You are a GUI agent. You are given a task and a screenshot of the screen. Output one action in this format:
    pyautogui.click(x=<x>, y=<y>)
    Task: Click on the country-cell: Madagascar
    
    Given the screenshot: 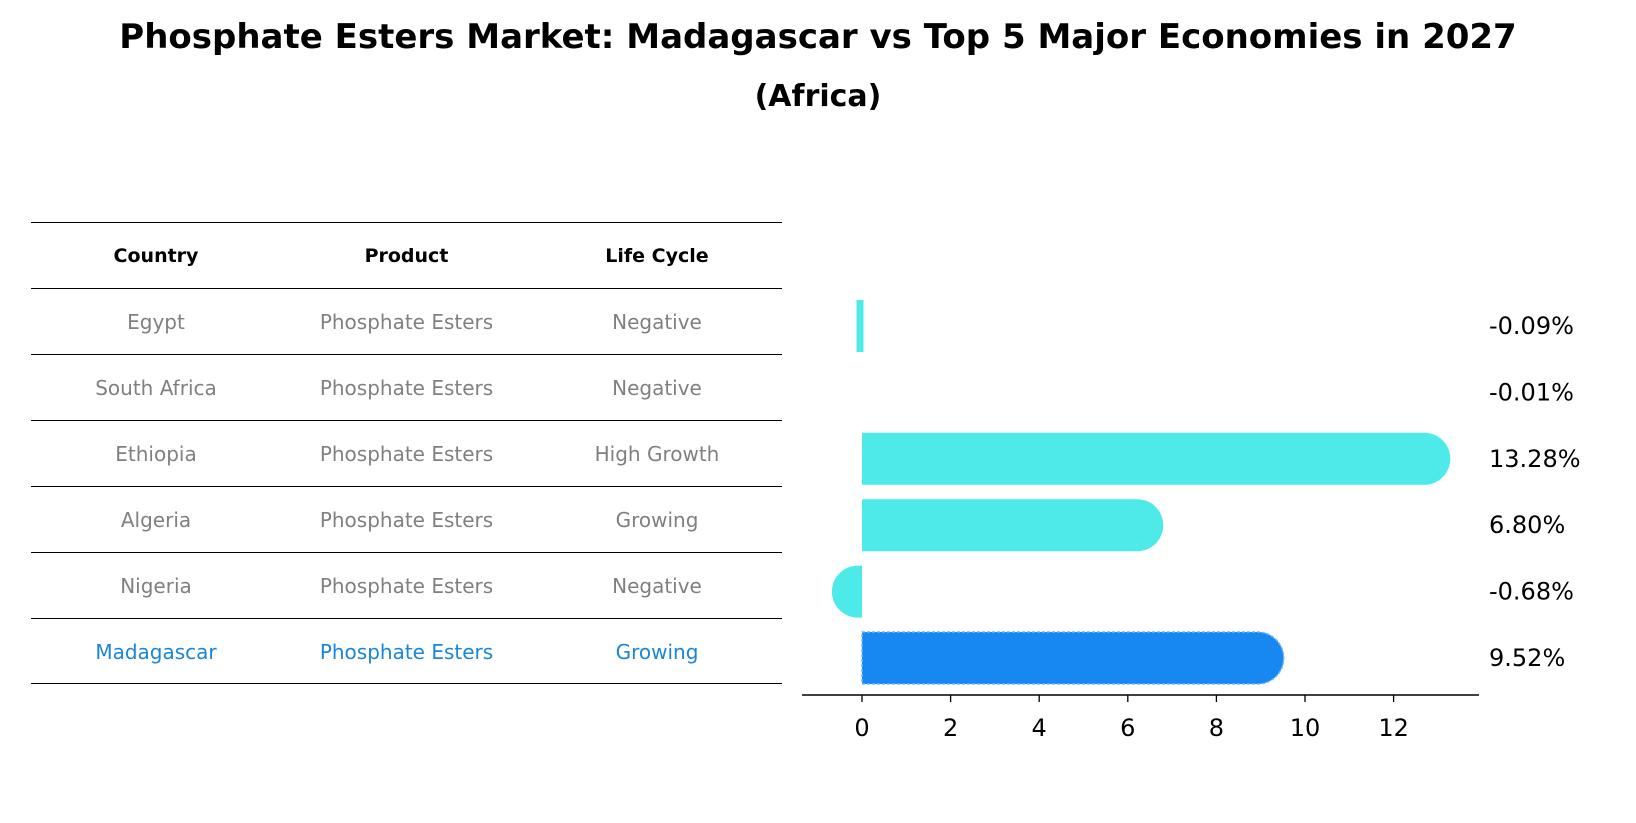 What is the action you would take?
    pyautogui.click(x=156, y=652)
    